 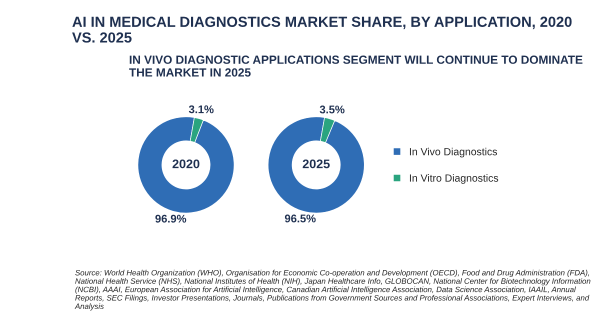 What do you see at coordinates (332, 110) in the screenshot?
I see `data-label: 3.5%` at bounding box center [332, 110].